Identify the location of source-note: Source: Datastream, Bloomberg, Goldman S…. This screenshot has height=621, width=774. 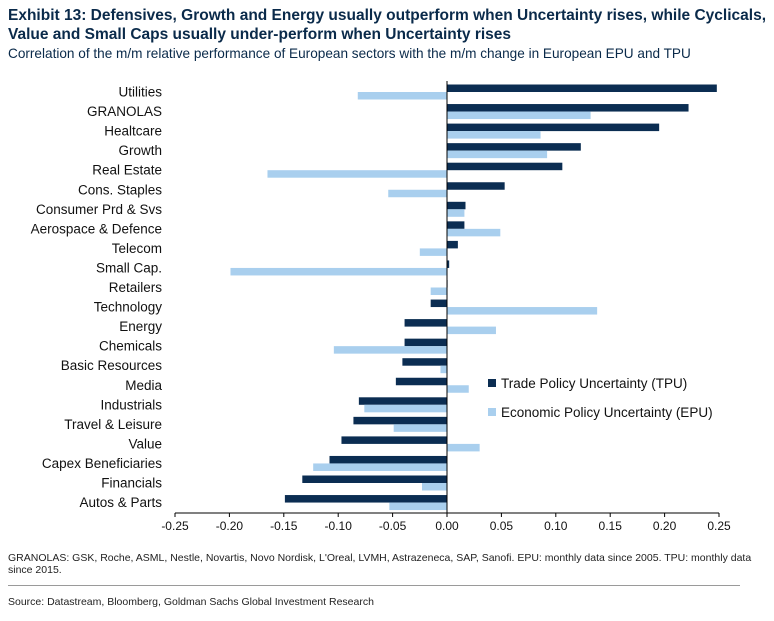
(191, 602).